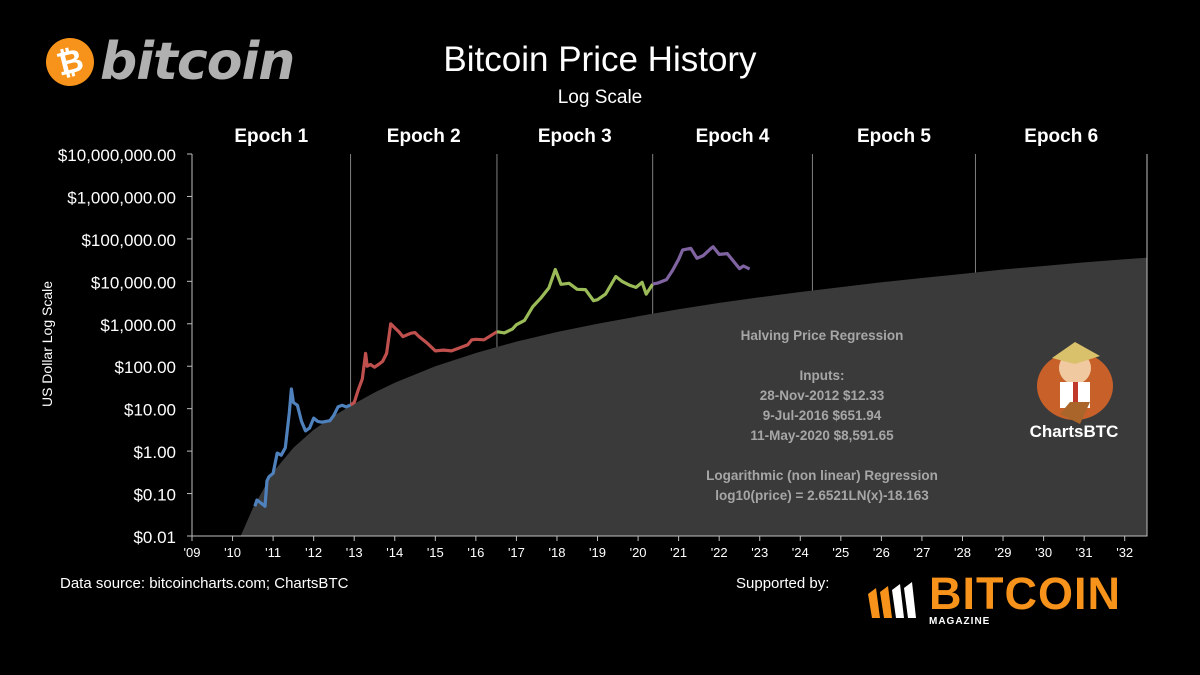 This screenshot has height=675, width=1200. I want to click on x-tick-label: '32, so click(1124, 552).